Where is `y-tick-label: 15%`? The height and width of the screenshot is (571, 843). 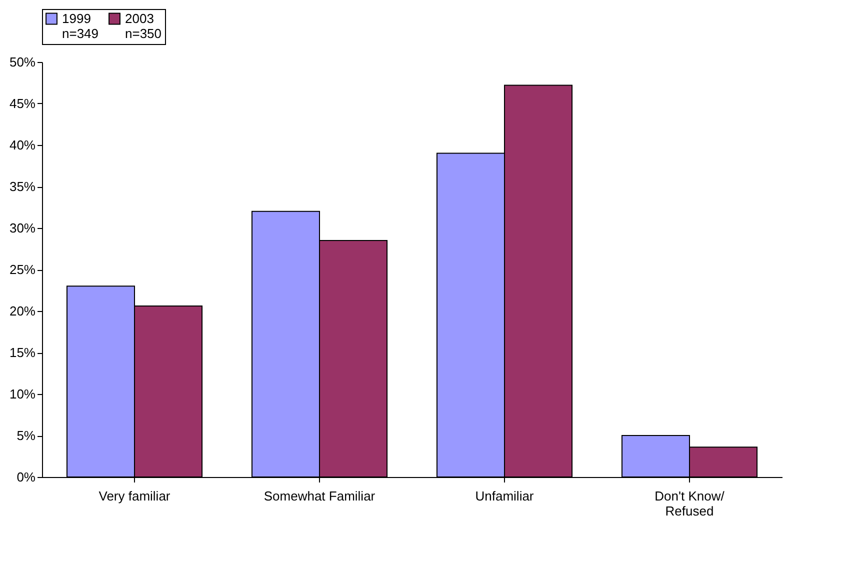
y-tick-label: 15% is located at coordinates (22, 352).